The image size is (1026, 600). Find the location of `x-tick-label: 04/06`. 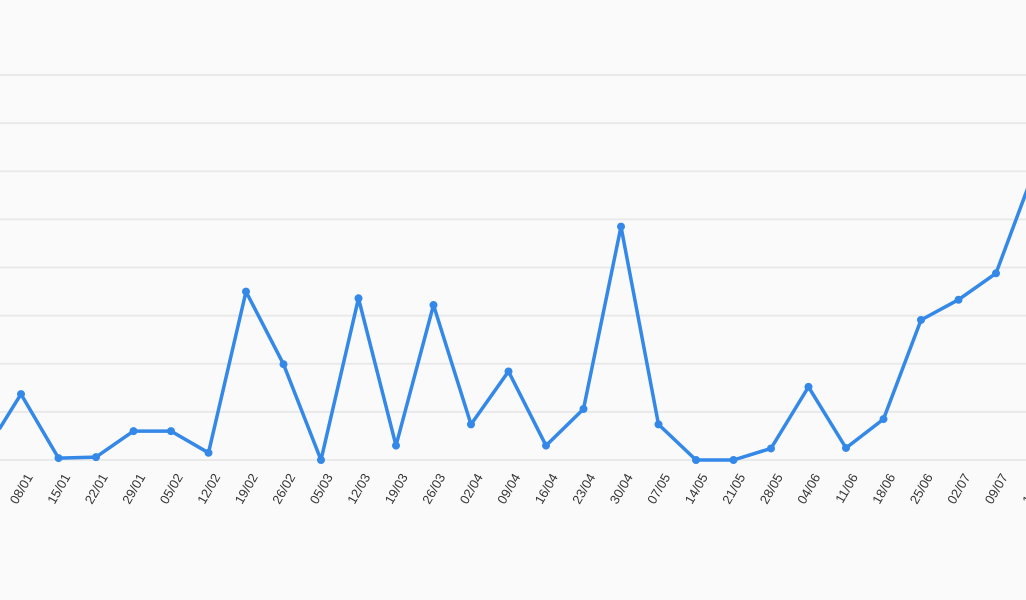

x-tick-label: 04/06 is located at coordinates (808, 489).